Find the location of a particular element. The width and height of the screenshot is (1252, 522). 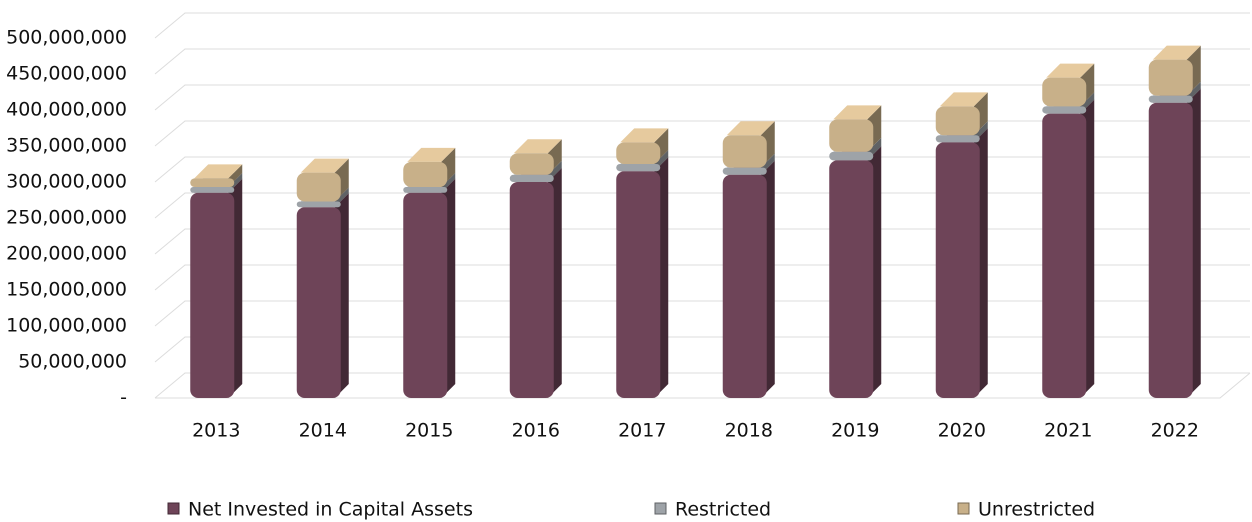

x-tick-label: 2022 is located at coordinates (1175, 431).